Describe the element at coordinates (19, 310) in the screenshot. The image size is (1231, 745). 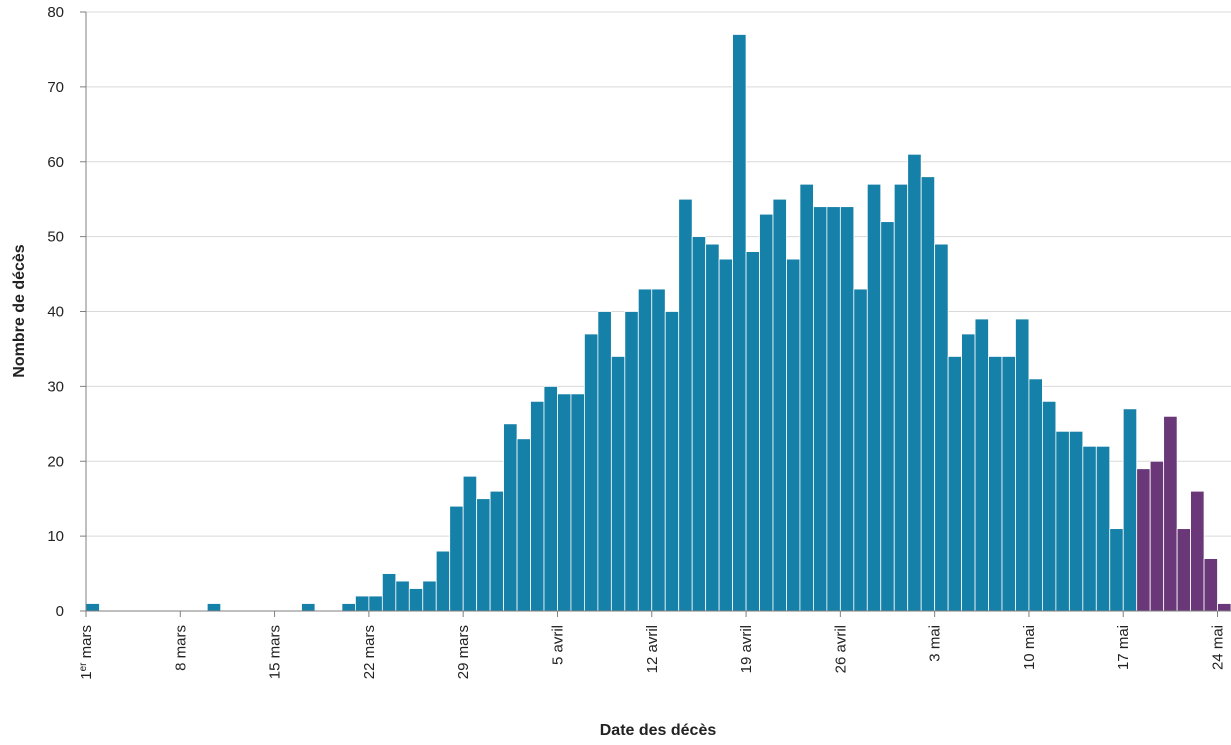
I see `y-axis-title: Nombre de décès` at that location.